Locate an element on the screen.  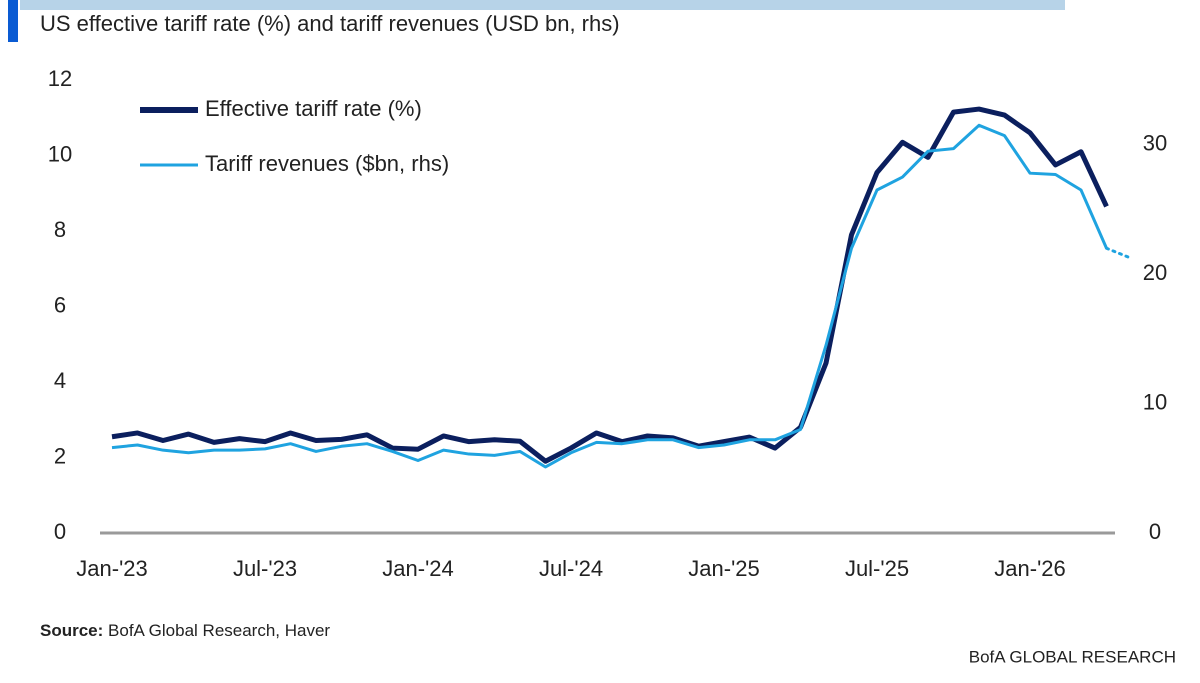
x-tick-label: Jul-'25 is located at coordinates (877, 568).